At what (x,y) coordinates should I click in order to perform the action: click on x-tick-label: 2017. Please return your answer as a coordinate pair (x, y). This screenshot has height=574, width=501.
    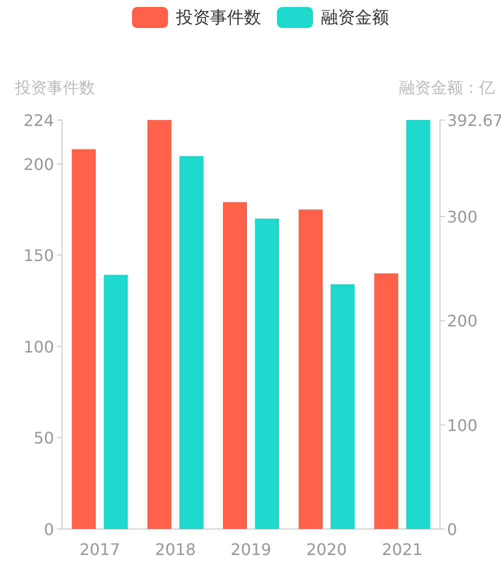
    Looking at the image, I should click on (99, 549).